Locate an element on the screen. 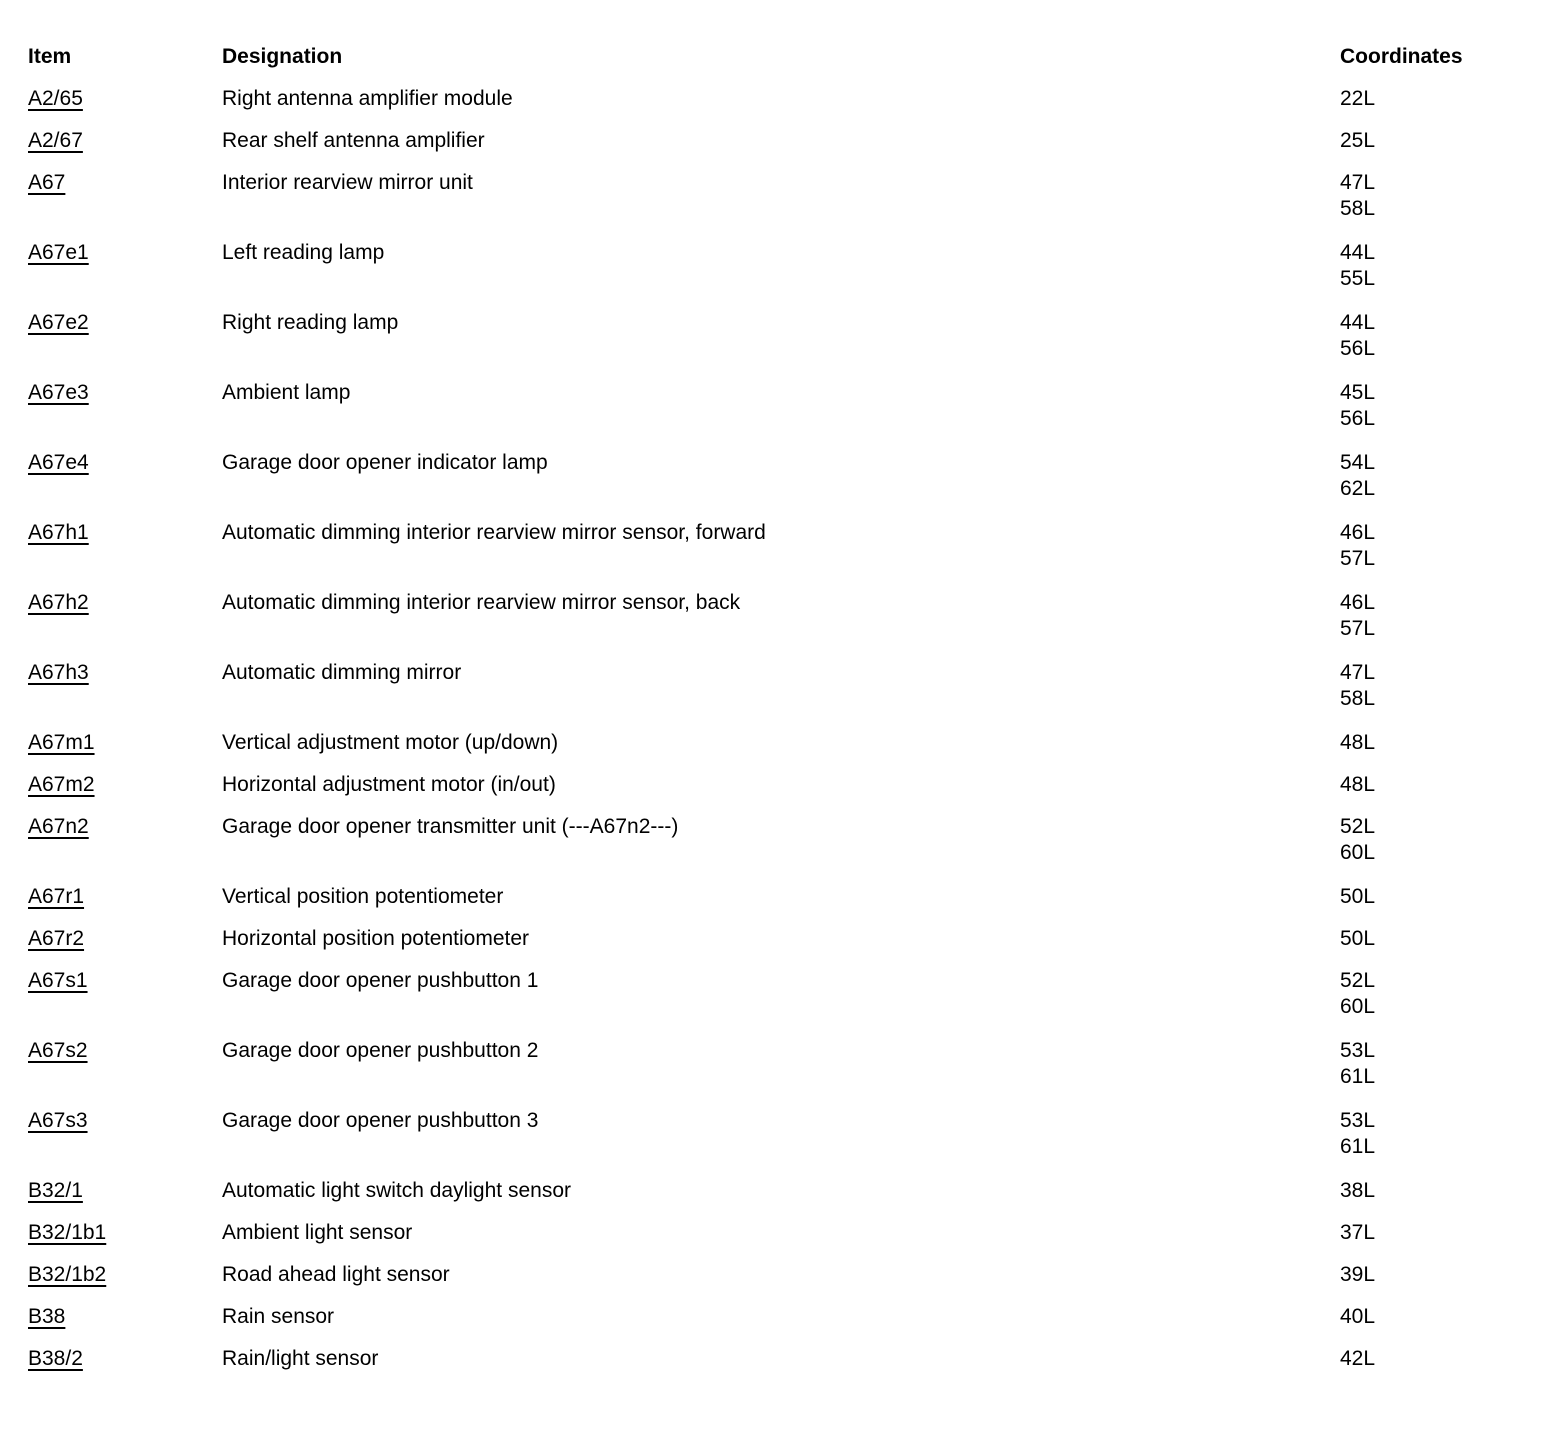 The image size is (1568, 1438). item-code-link: A67h2 is located at coordinates (58, 602).